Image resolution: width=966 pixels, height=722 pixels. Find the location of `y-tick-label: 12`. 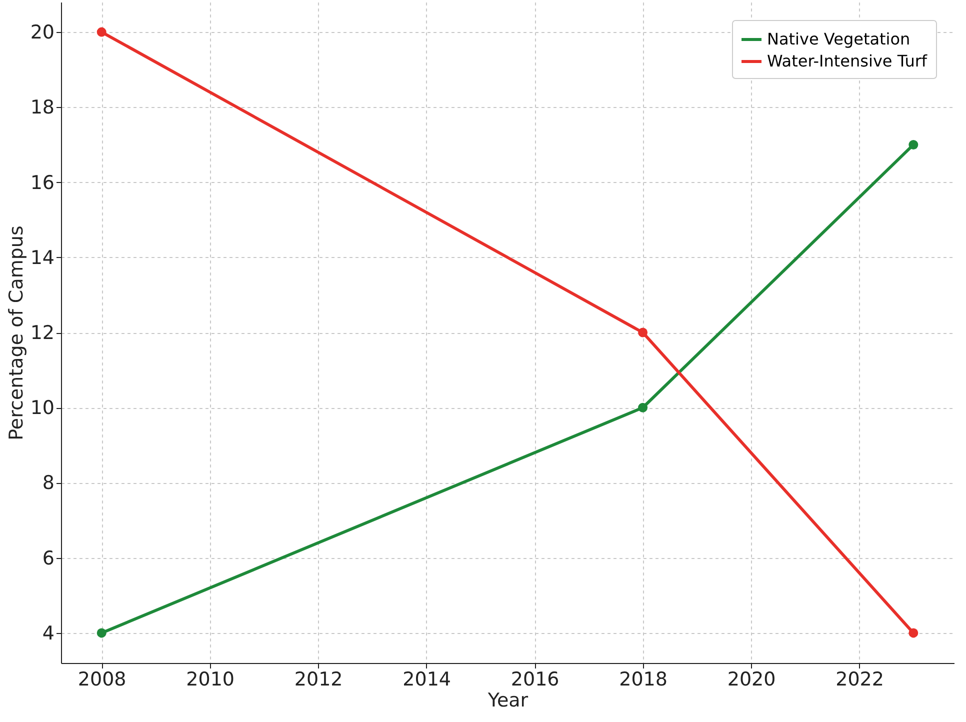

y-tick-label: 12 is located at coordinates (42, 333).